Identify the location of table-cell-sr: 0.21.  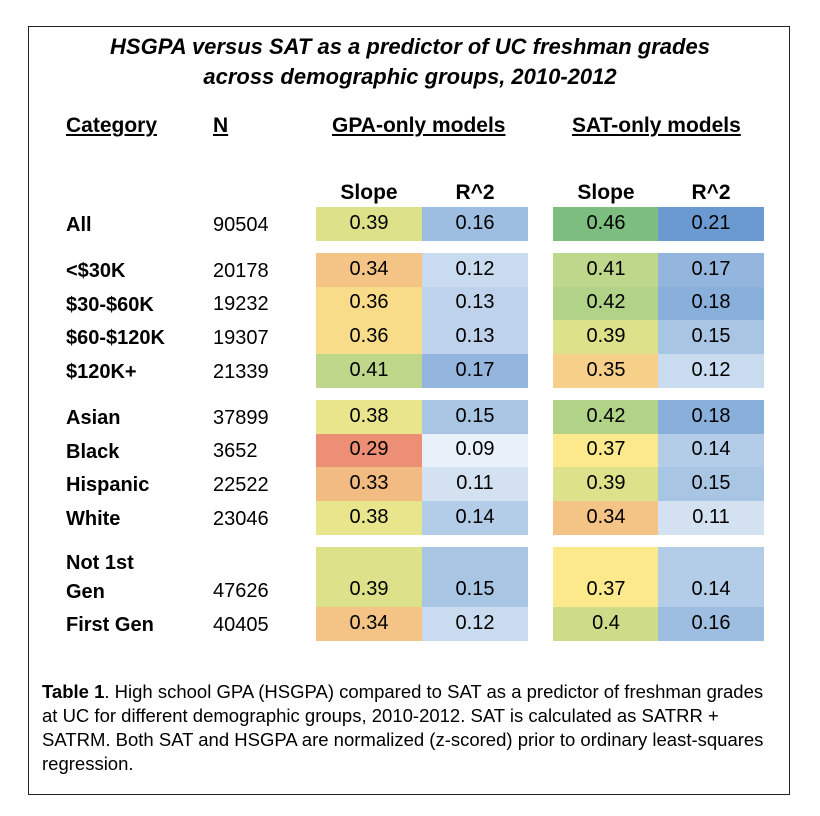
(711, 224).